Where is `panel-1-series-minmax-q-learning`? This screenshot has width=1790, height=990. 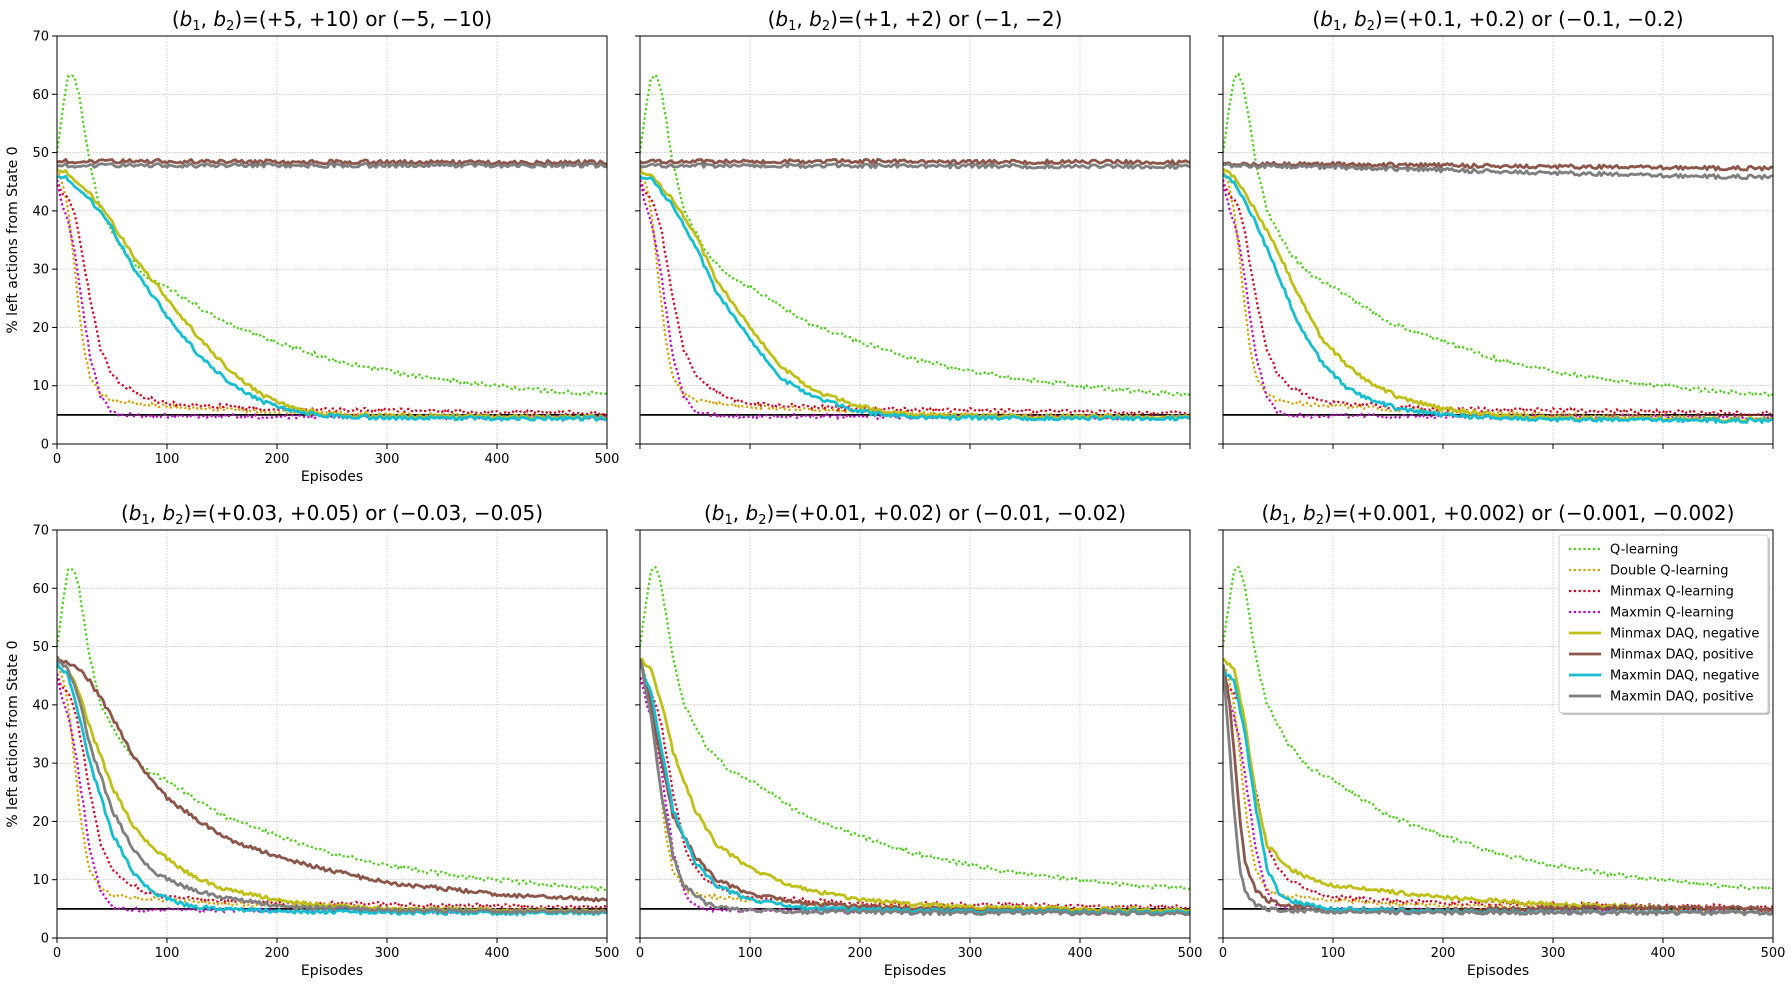 panel-1-series-minmax-q-learning is located at coordinates (332, 298).